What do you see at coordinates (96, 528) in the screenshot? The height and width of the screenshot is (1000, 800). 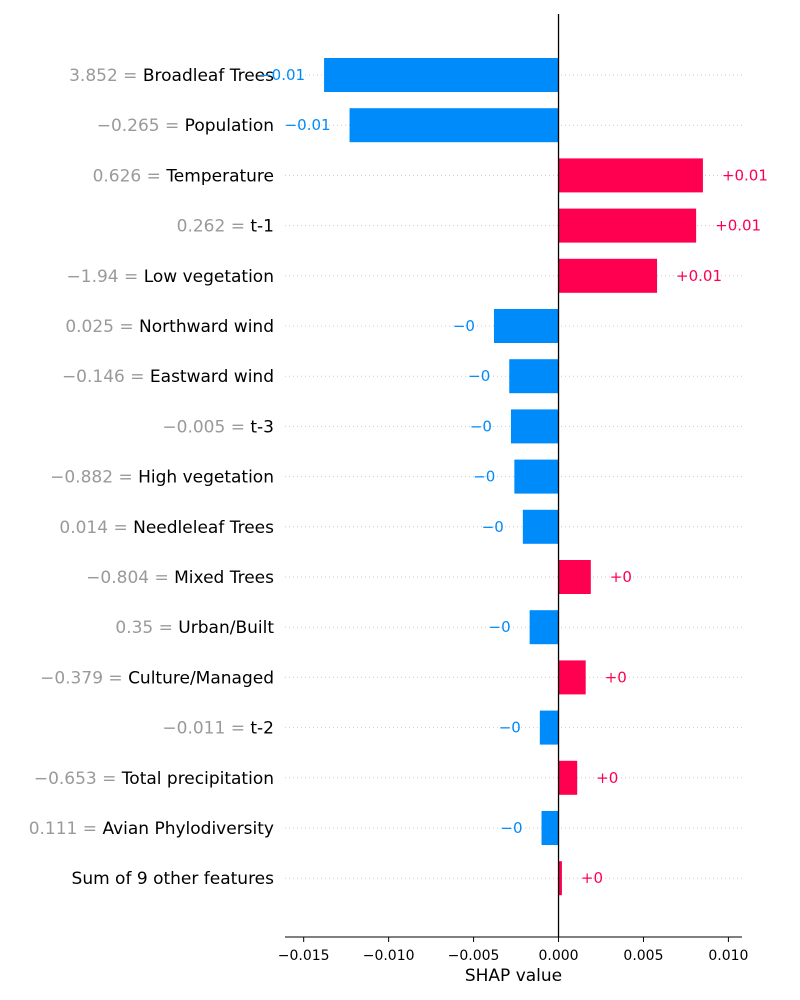 I see `feature-value: 0.014 =` at bounding box center [96, 528].